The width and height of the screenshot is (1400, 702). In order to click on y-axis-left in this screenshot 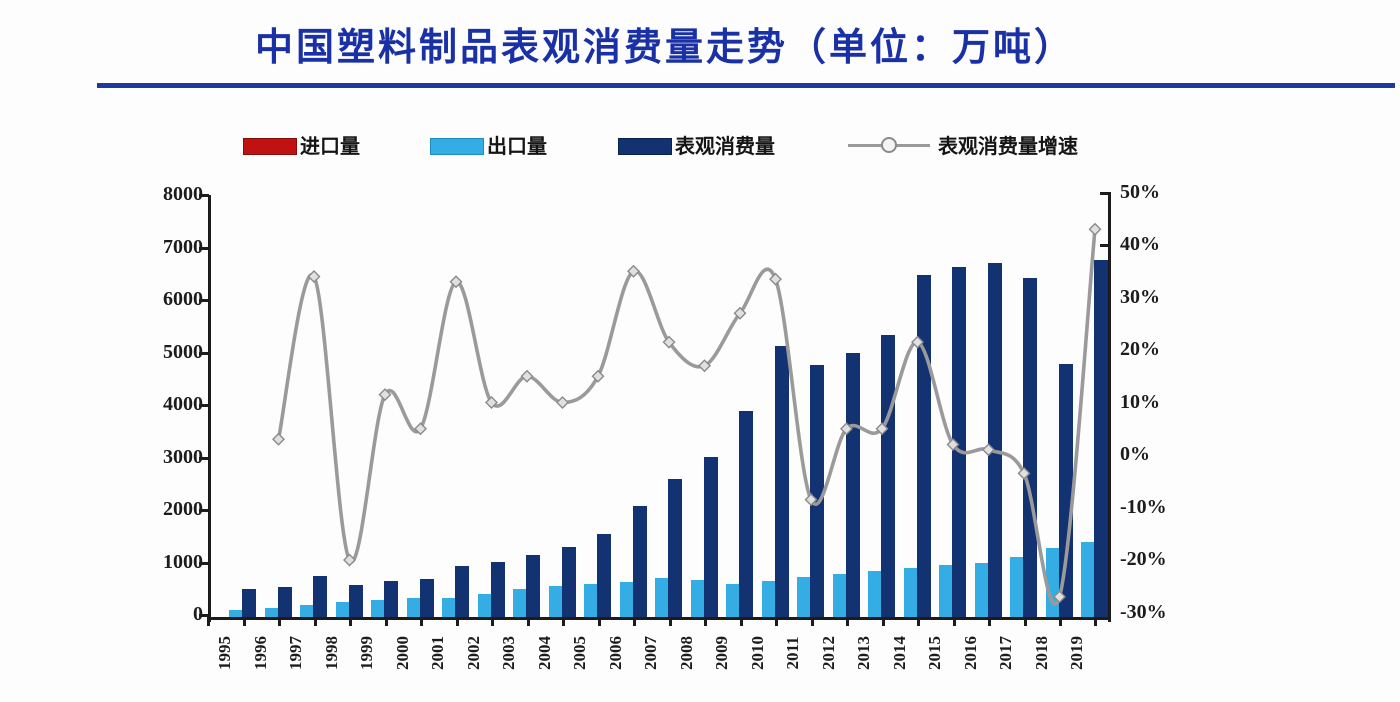, I will do `click(209, 408)`.